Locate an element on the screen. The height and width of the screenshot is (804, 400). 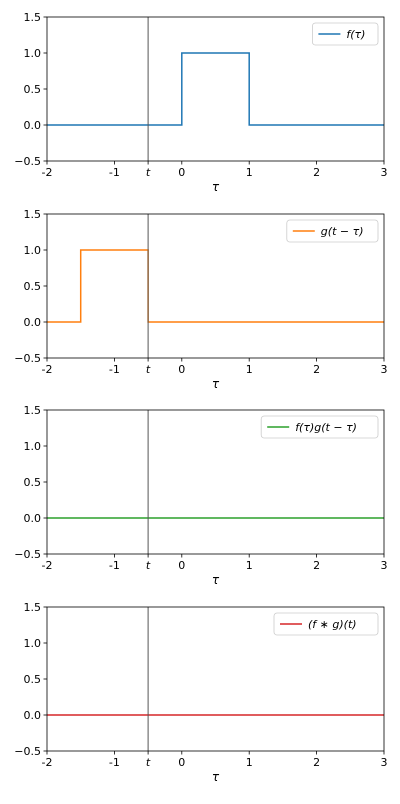
legend: f(τ) is located at coordinates (345, 34).